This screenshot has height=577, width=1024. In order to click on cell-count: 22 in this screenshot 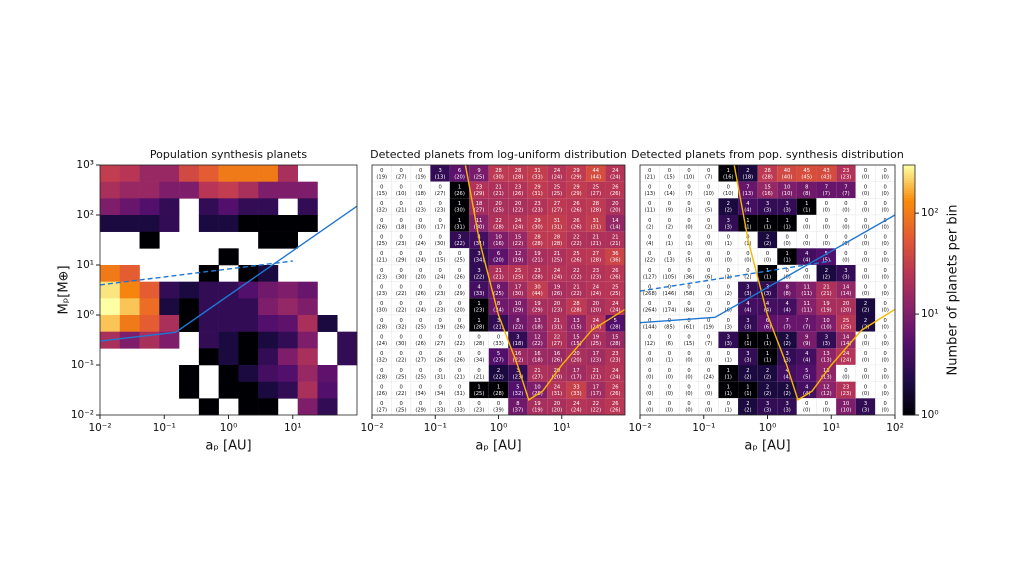, I will do `click(498, 221)`.